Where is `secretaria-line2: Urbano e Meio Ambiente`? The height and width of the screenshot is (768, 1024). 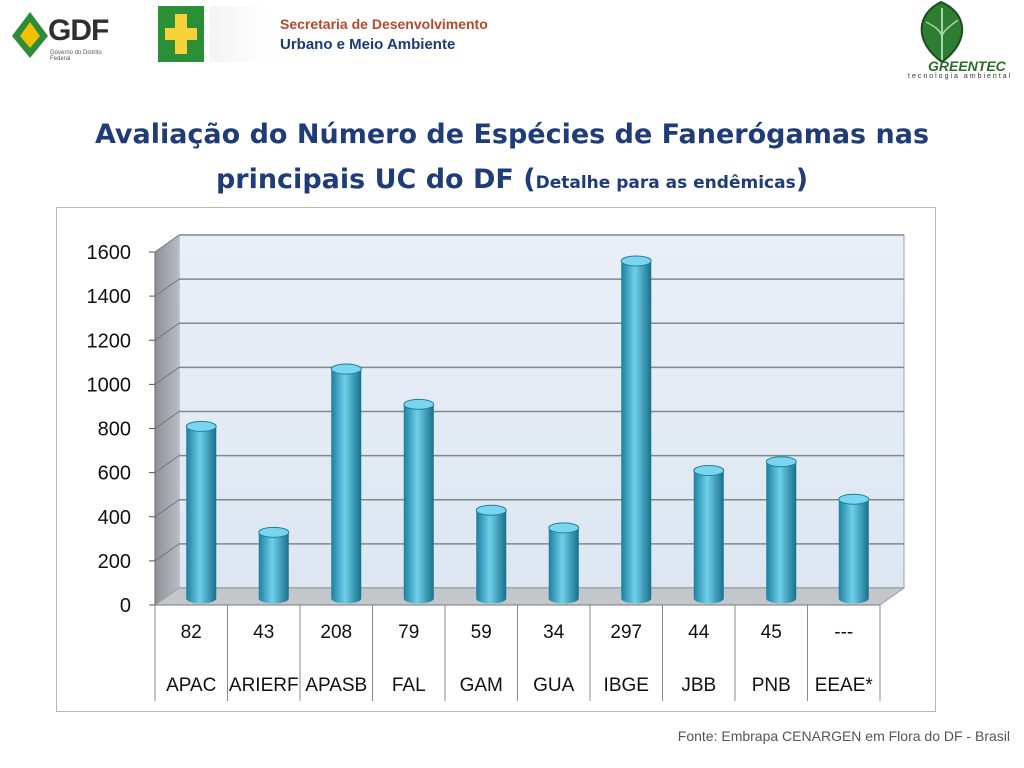 secretaria-line2: Urbano e Meio Ambiente is located at coordinates (368, 44).